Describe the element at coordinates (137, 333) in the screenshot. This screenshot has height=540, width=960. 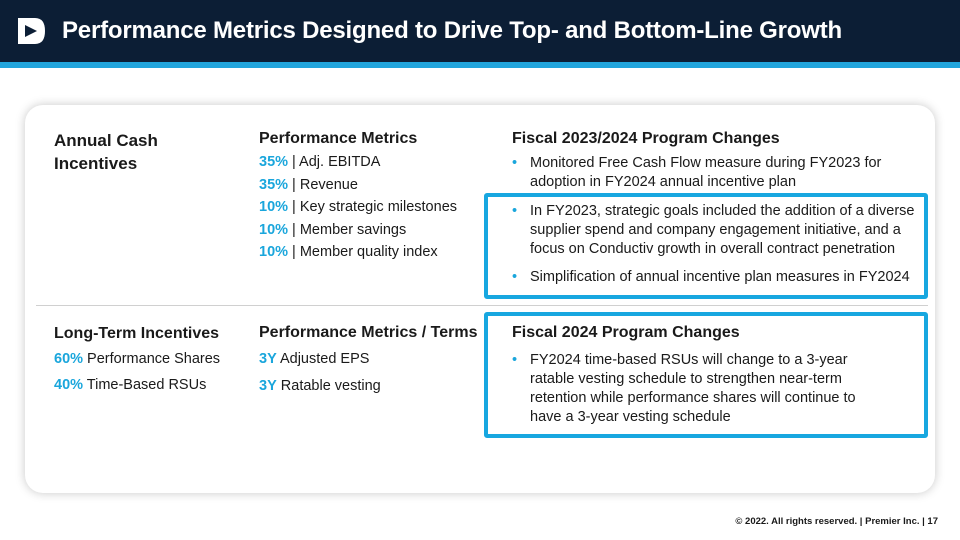
I see `longterm-heading: Long-Term Incentives` at that location.